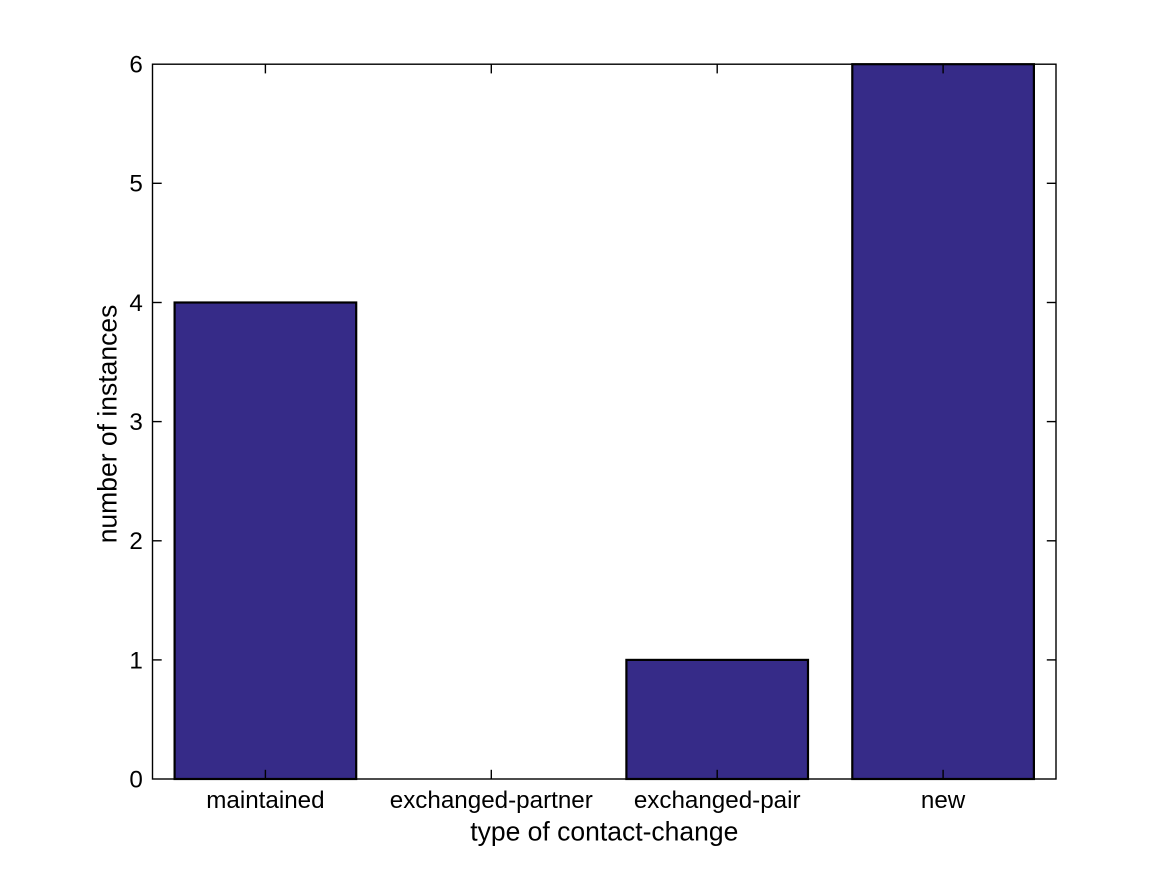 The image size is (1167, 875). I want to click on svg-text: exchanged-pair, so click(717, 800).